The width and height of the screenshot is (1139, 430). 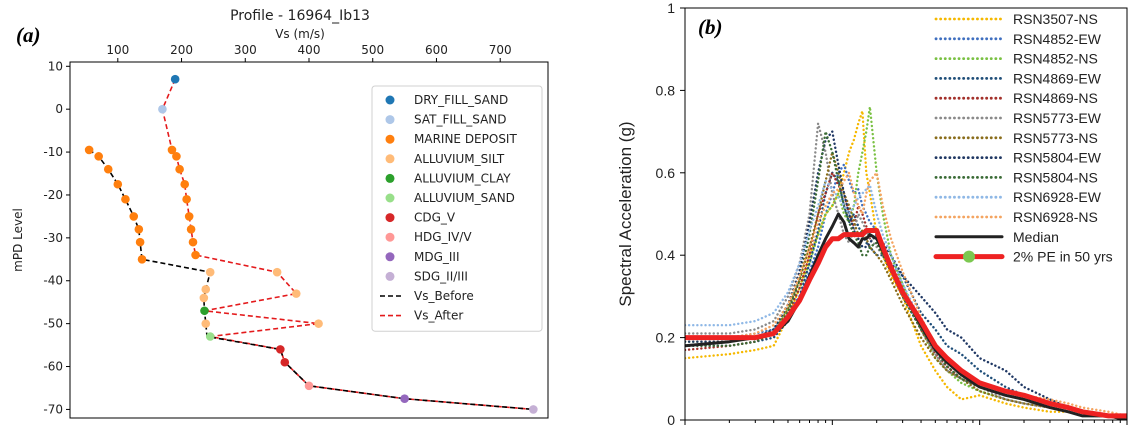 I want to click on legend-marker-alluvium-clay, so click(x=390, y=178).